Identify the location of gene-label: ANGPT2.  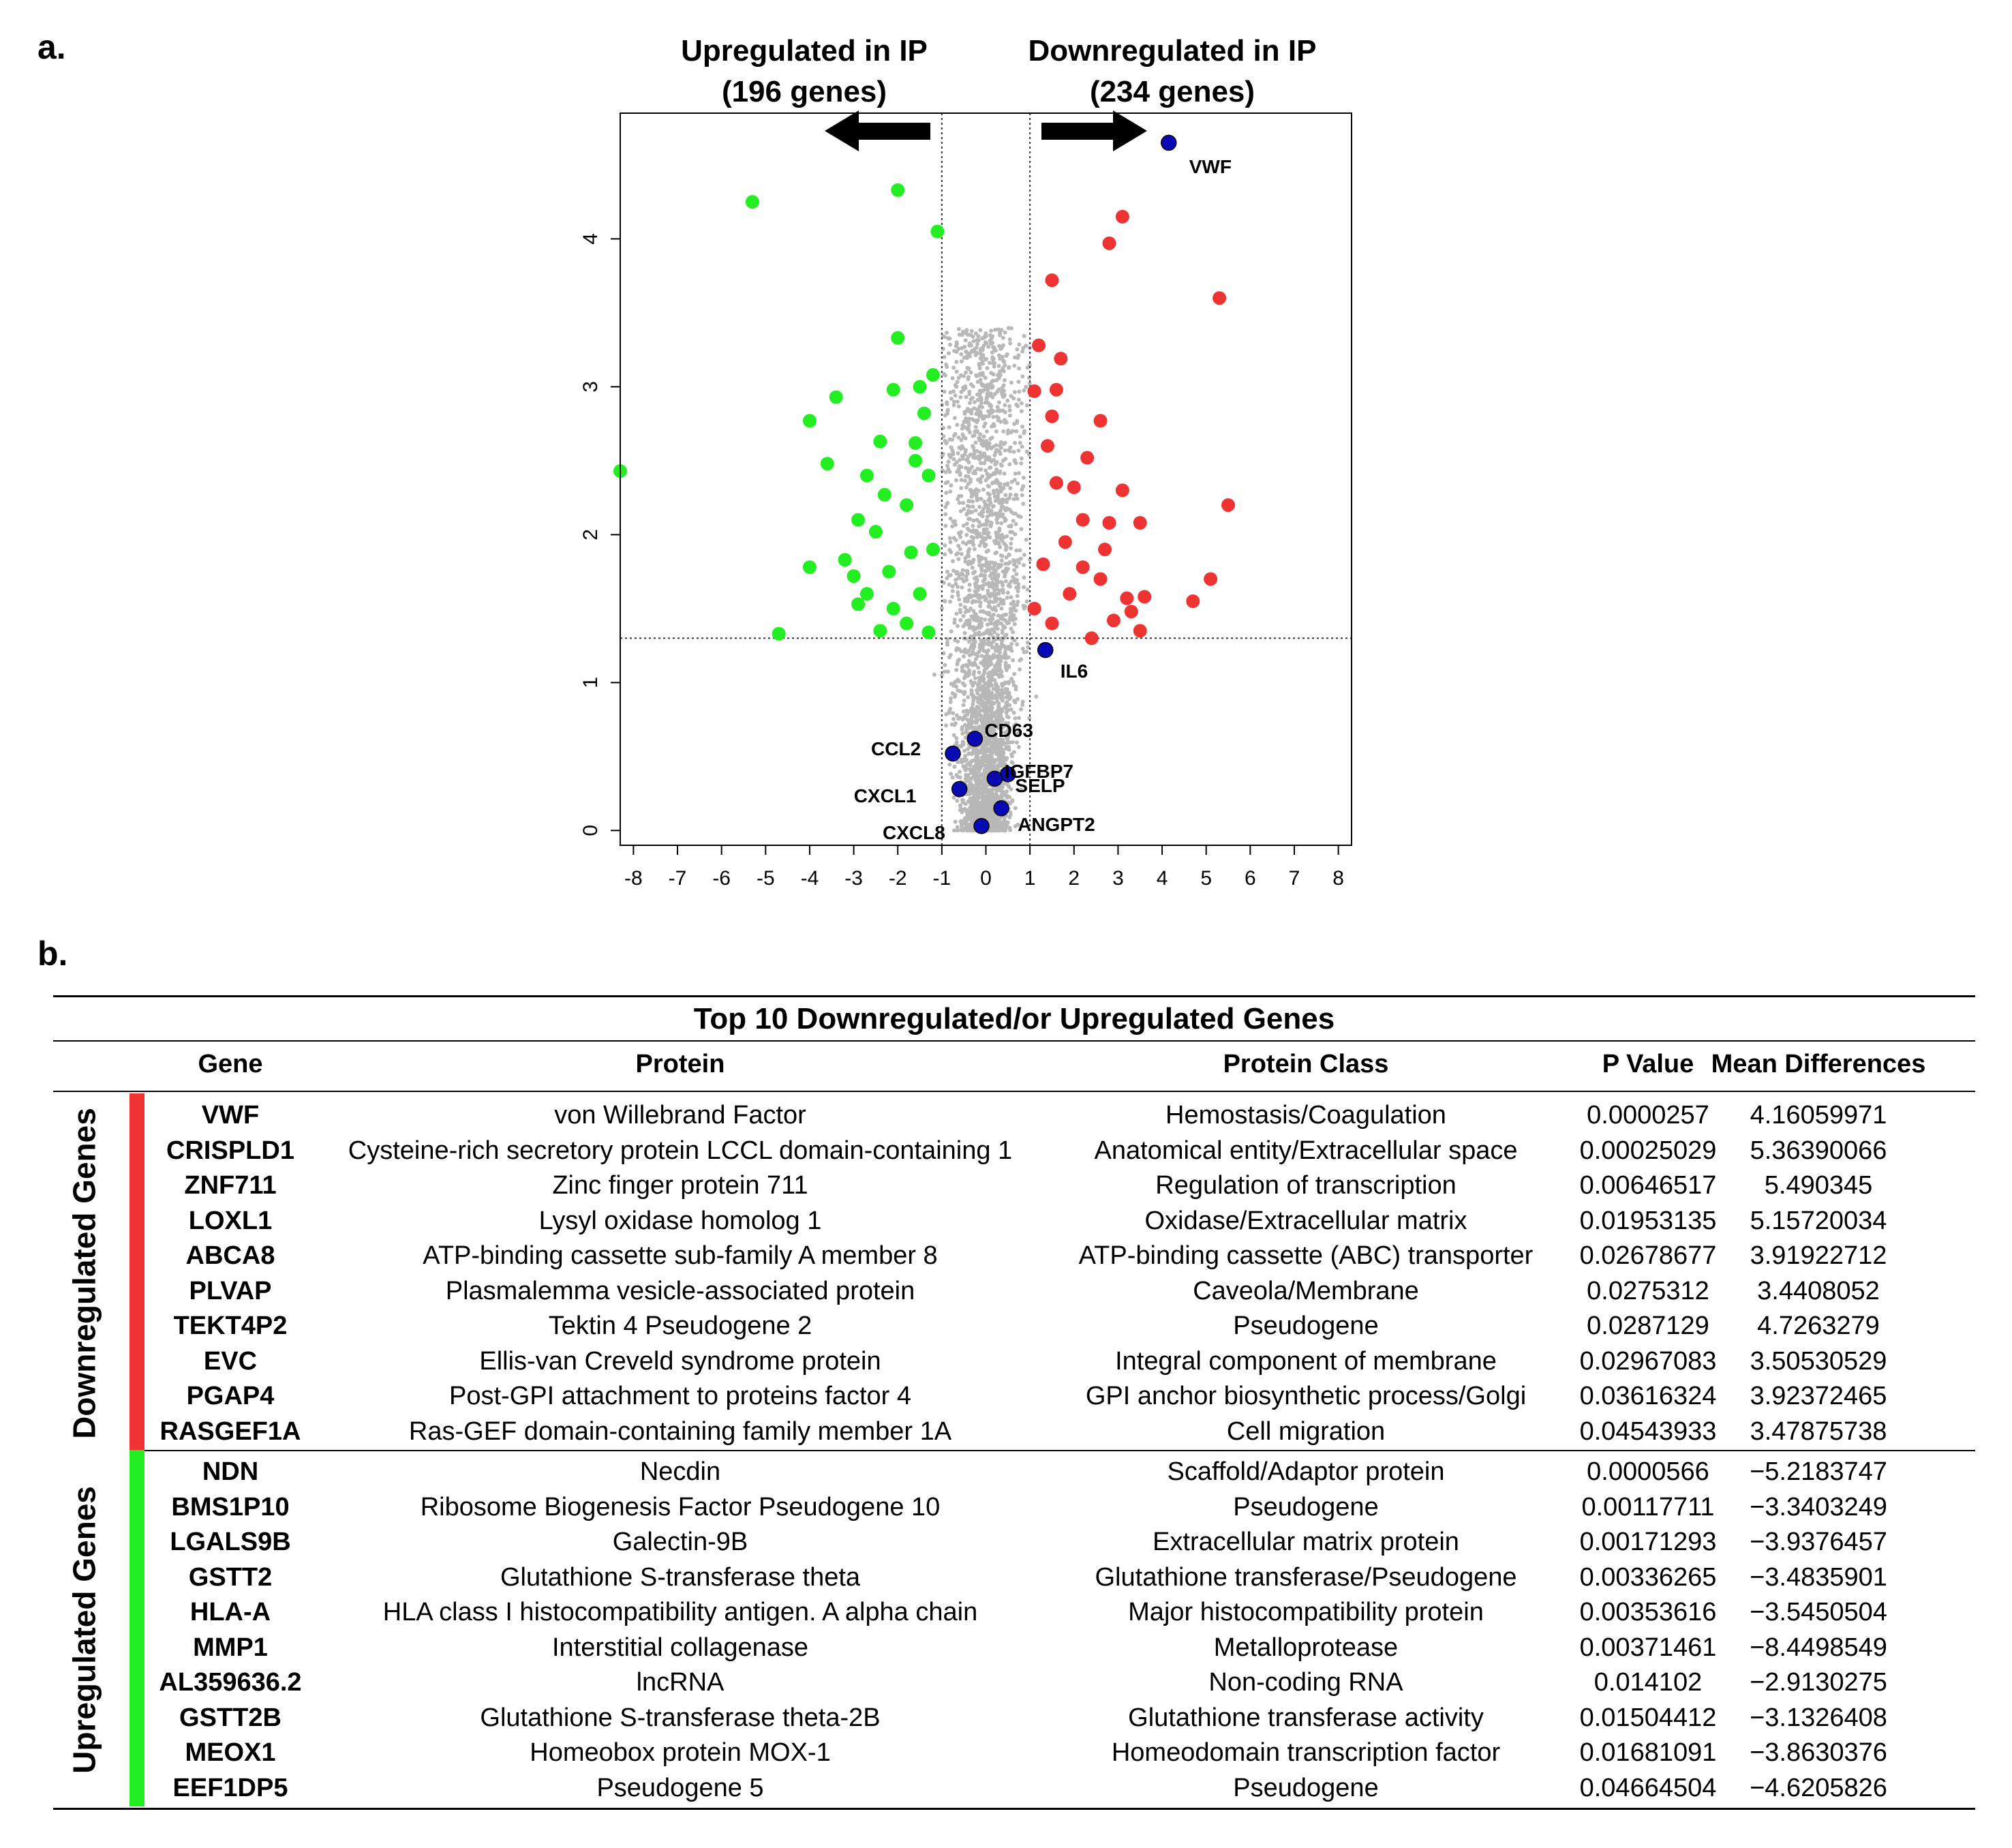
(1056, 824).